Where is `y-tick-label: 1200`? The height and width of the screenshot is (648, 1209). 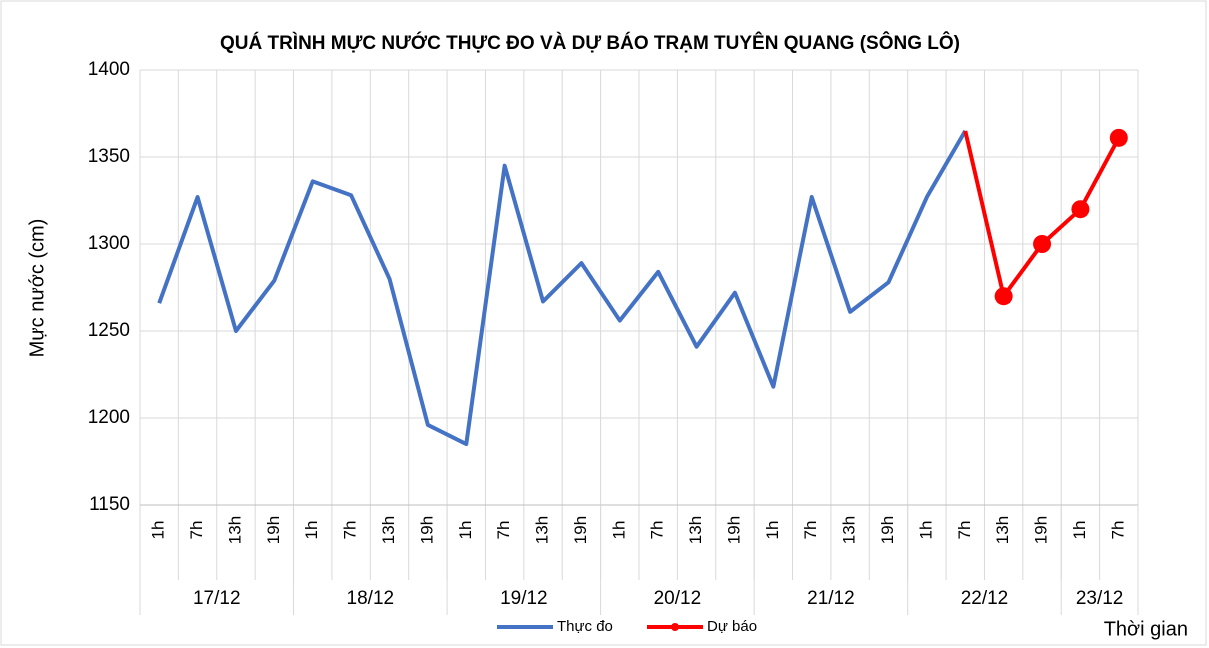
y-tick-label: 1200 is located at coordinates (109, 417).